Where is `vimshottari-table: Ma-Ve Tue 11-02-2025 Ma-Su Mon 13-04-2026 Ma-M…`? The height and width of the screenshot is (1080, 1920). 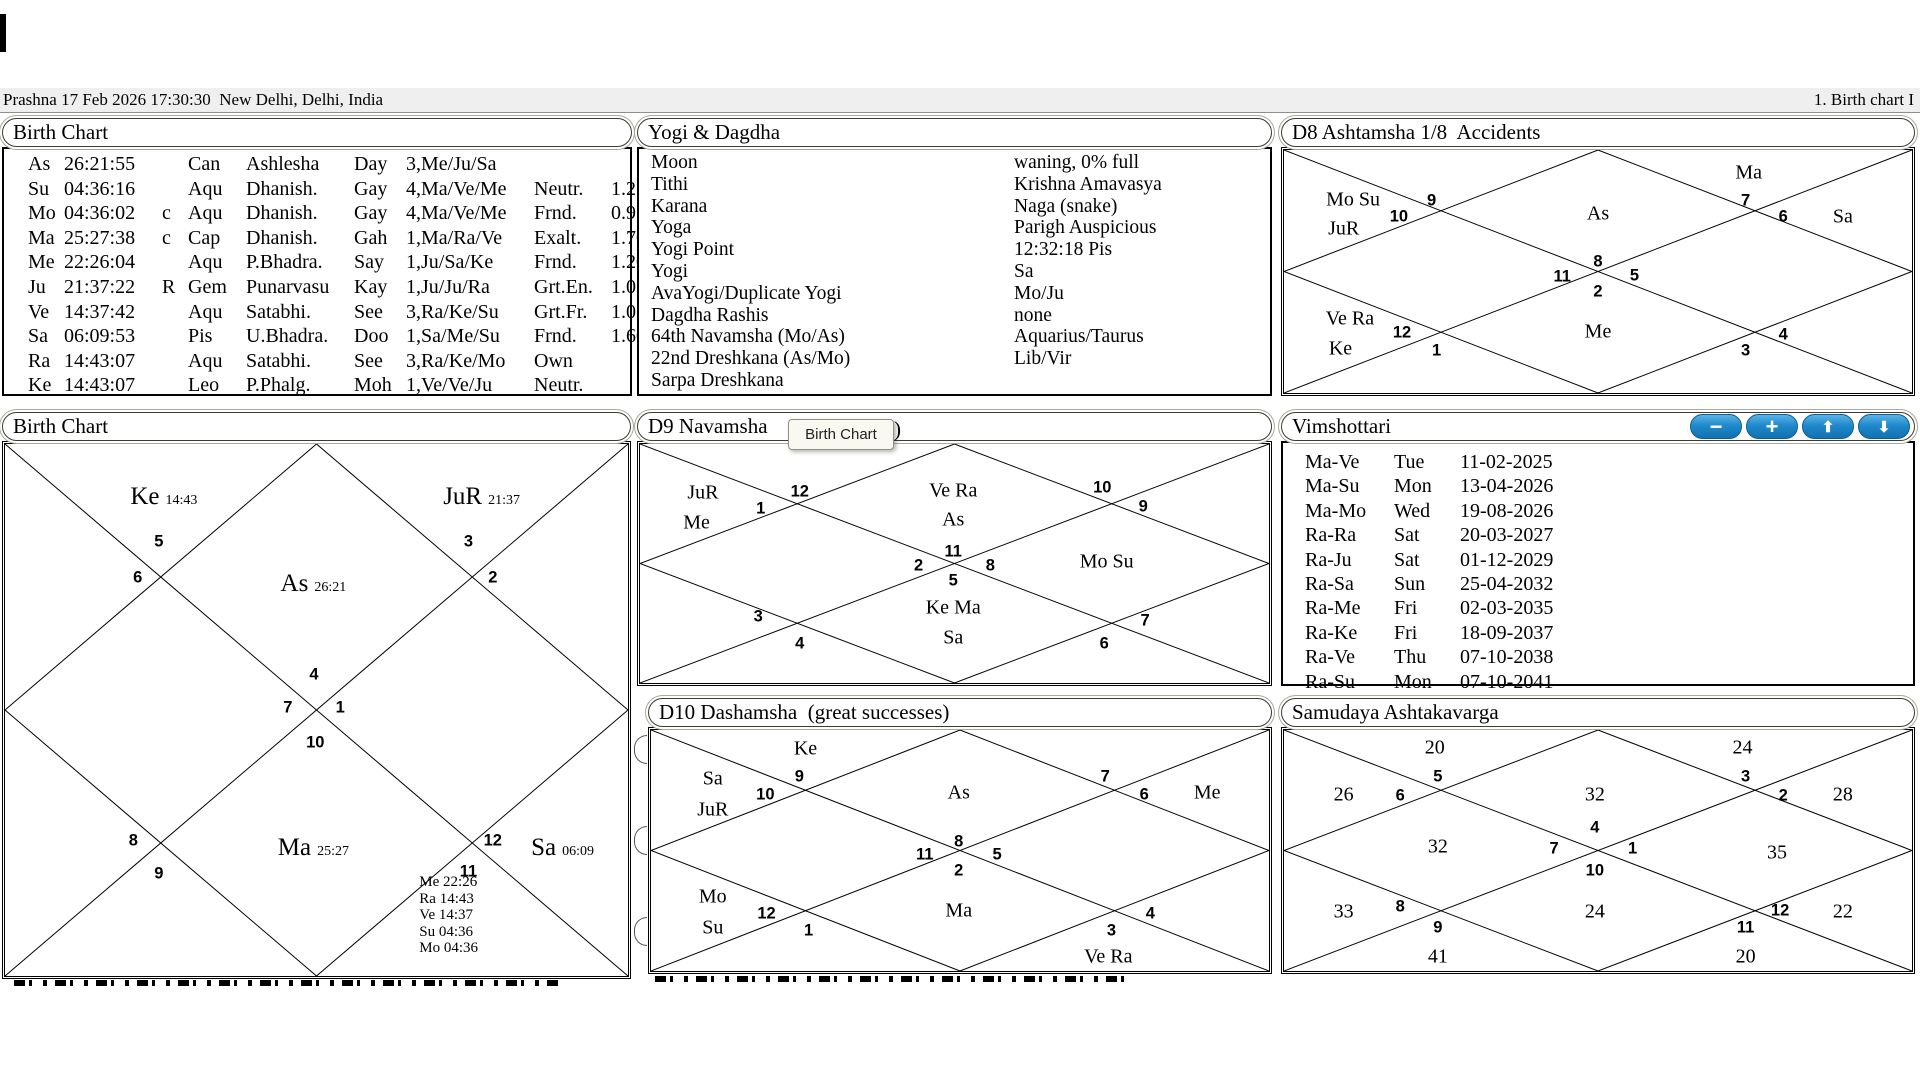 vimshottari-table: Ma-Ve Tue 11-02-2025 Ma-Su Mon 13-04-2026 Ma-M… is located at coordinates (1598, 568).